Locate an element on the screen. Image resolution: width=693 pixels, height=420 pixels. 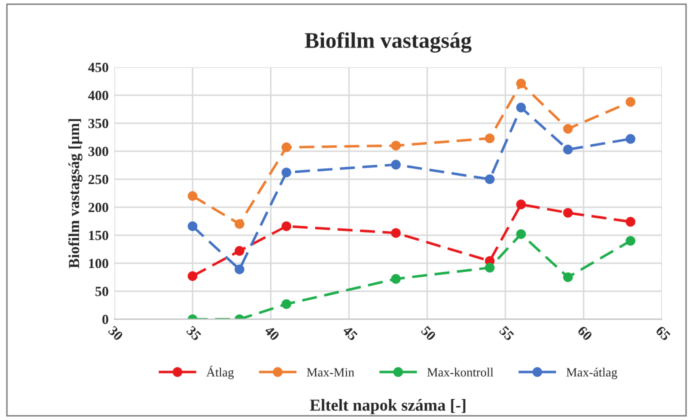
x-axis-title: Eltelt napok száma [-] is located at coordinates (388, 406).